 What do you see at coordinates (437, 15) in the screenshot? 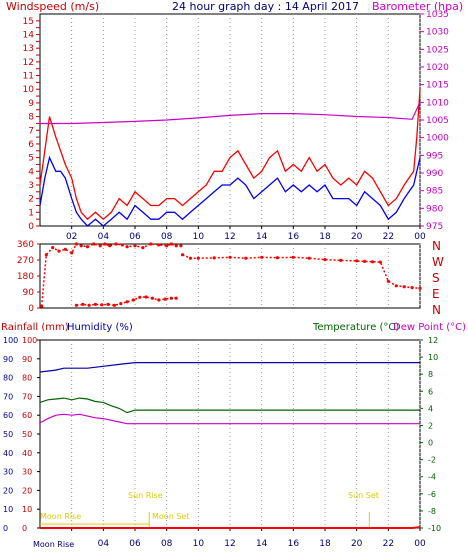
I see `barometer-tick-label: 1035` at bounding box center [437, 15].